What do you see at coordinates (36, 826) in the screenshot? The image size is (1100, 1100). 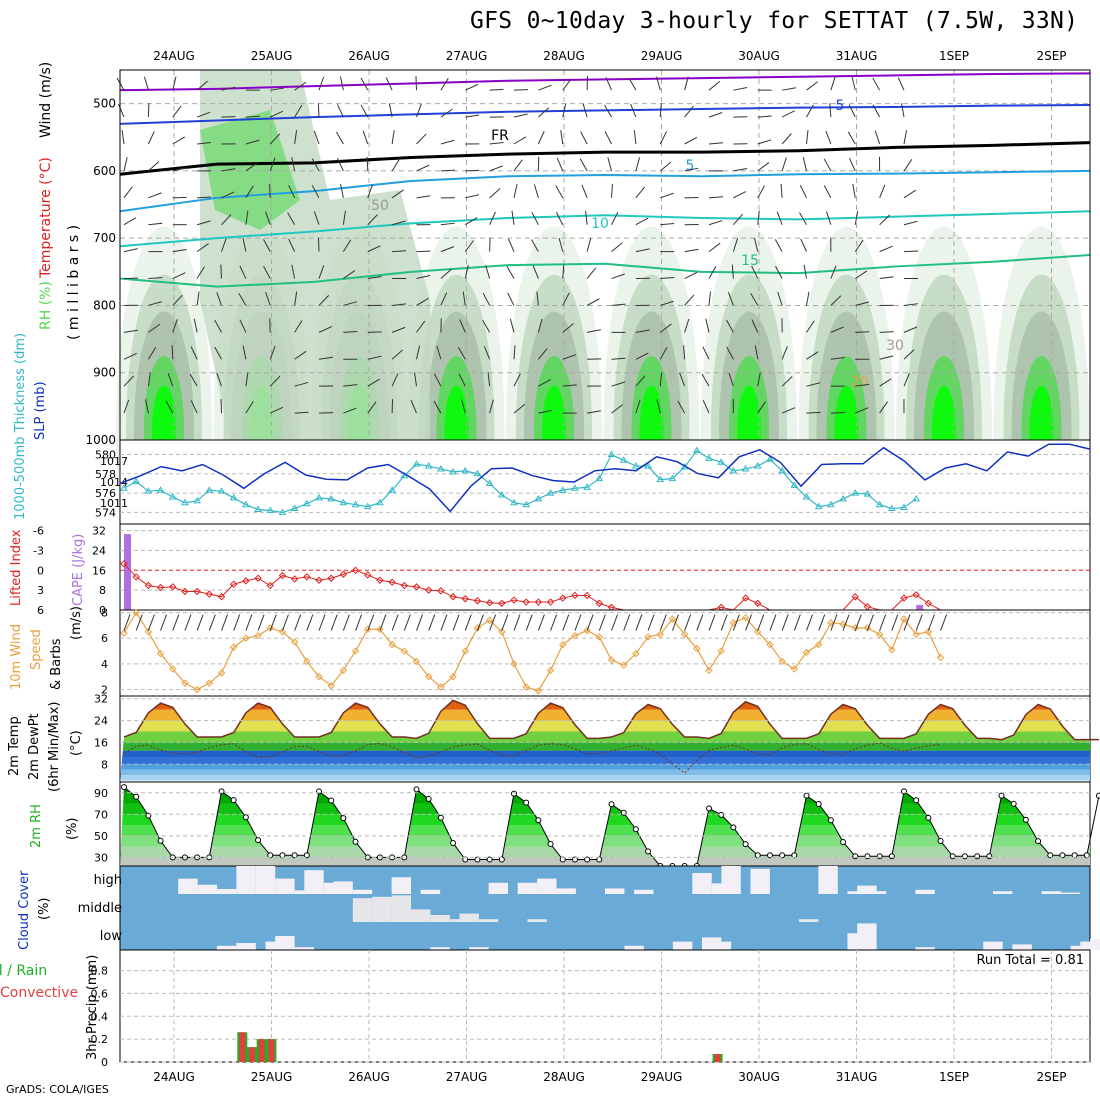 I see `ylabel-rh-1: 2m RH` at bounding box center [36, 826].